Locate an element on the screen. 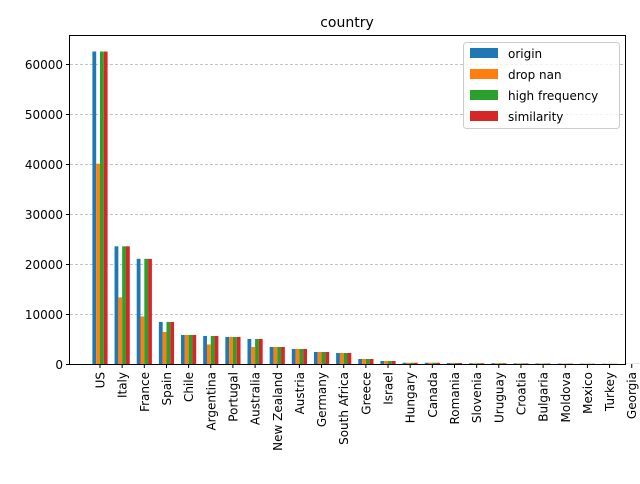  legend-label: drop nan is located at coordinates (535, 75).